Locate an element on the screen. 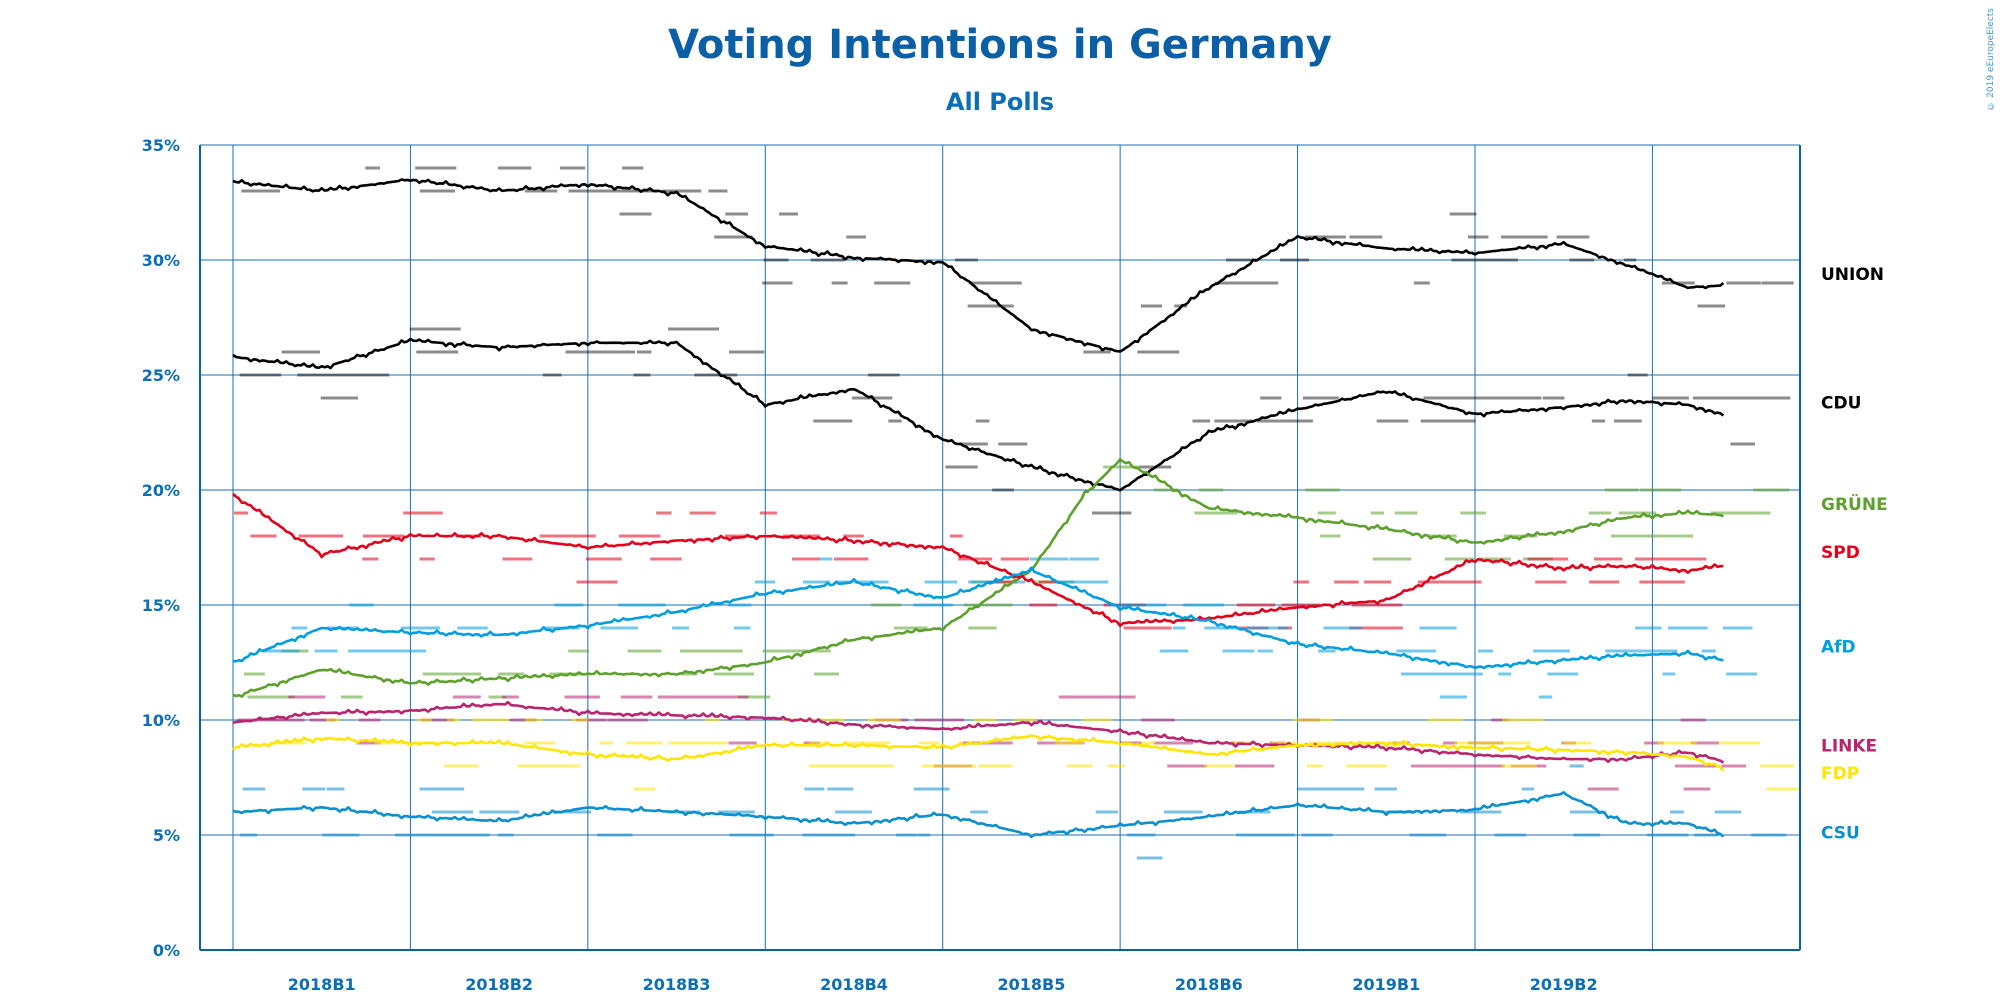 The image size is (2000, 1000). trend-line-csu is located at coordinates (978, 815).